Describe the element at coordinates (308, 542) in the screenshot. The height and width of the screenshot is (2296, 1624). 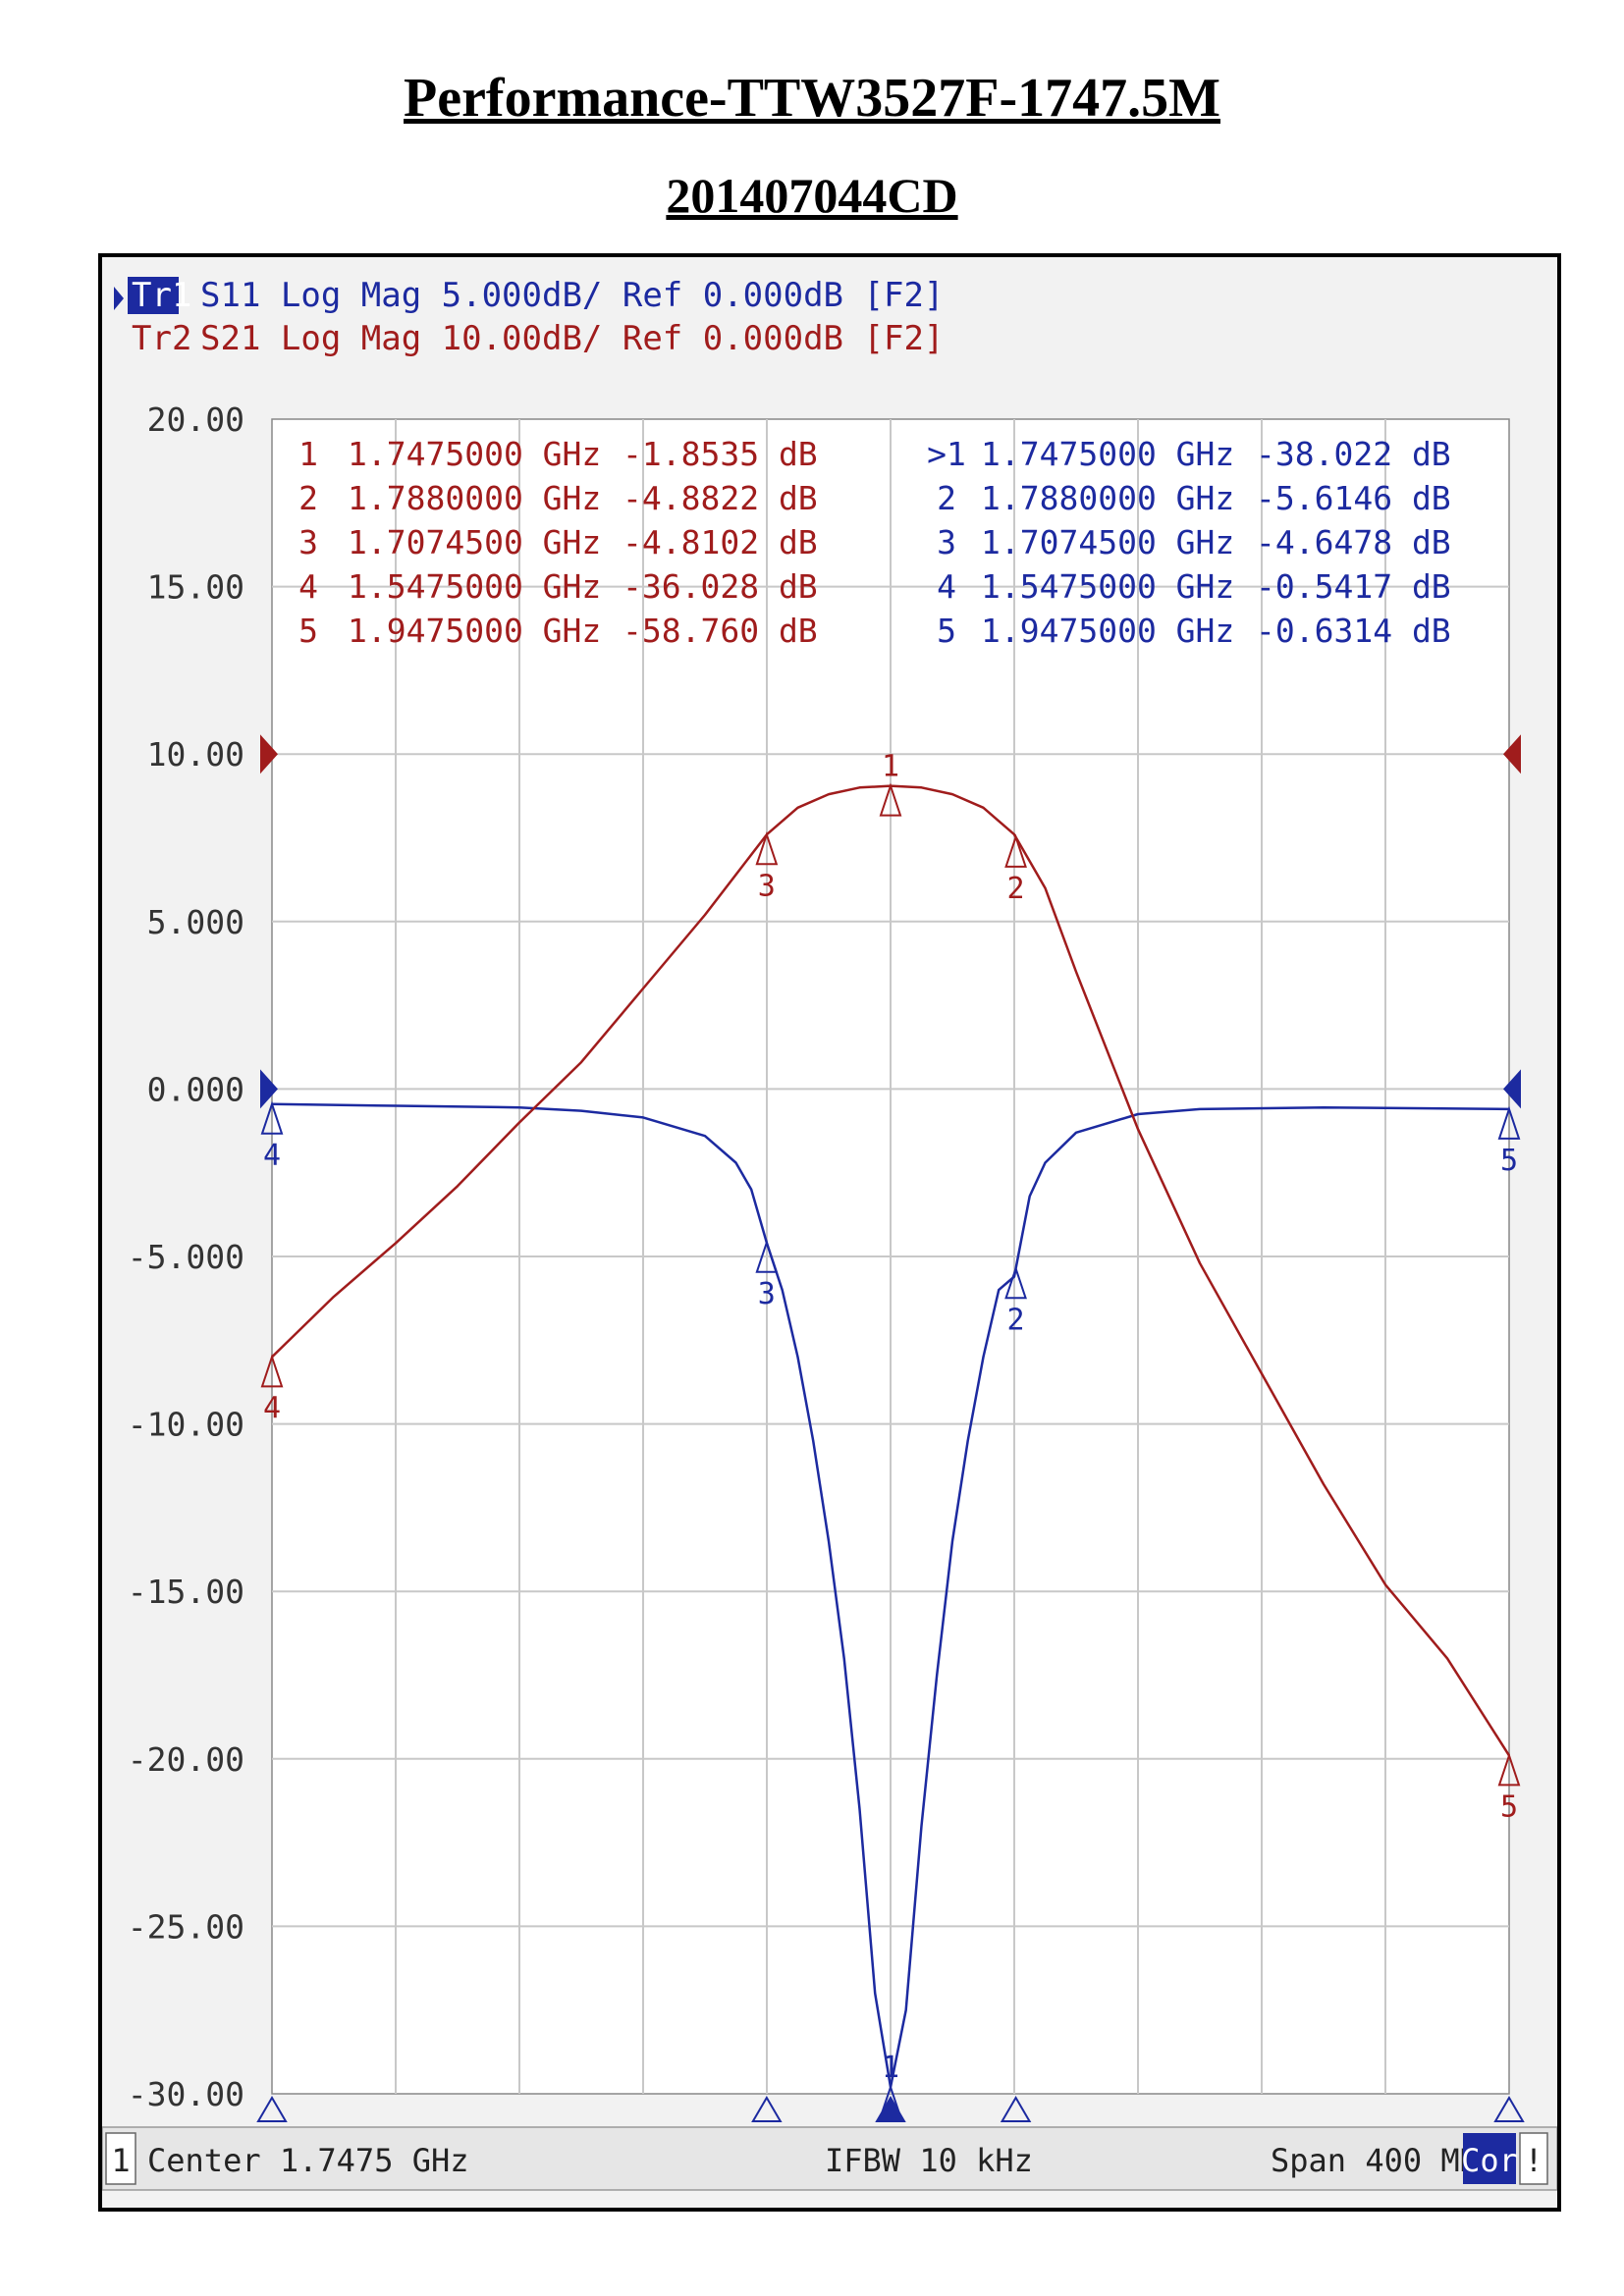
I see `marker-table-s21-num: 3` at that location.